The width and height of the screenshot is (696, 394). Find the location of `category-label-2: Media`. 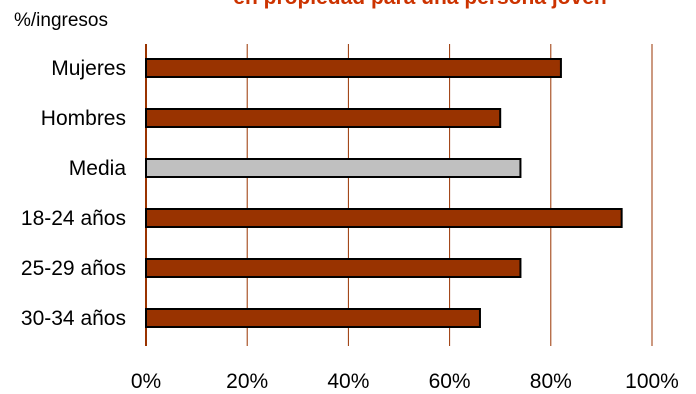

category-label-2: Media is located at coordinates (98, 168).